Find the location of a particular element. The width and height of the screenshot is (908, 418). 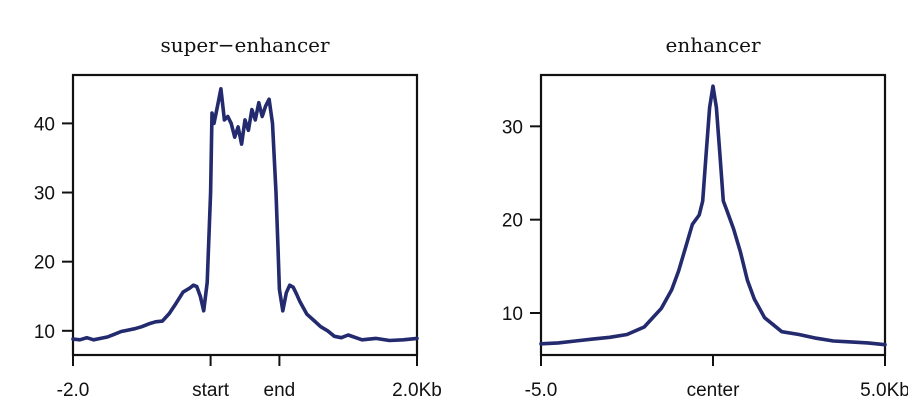

super-enhancer-x-tick-label: end is located at coordinates (280, 390).